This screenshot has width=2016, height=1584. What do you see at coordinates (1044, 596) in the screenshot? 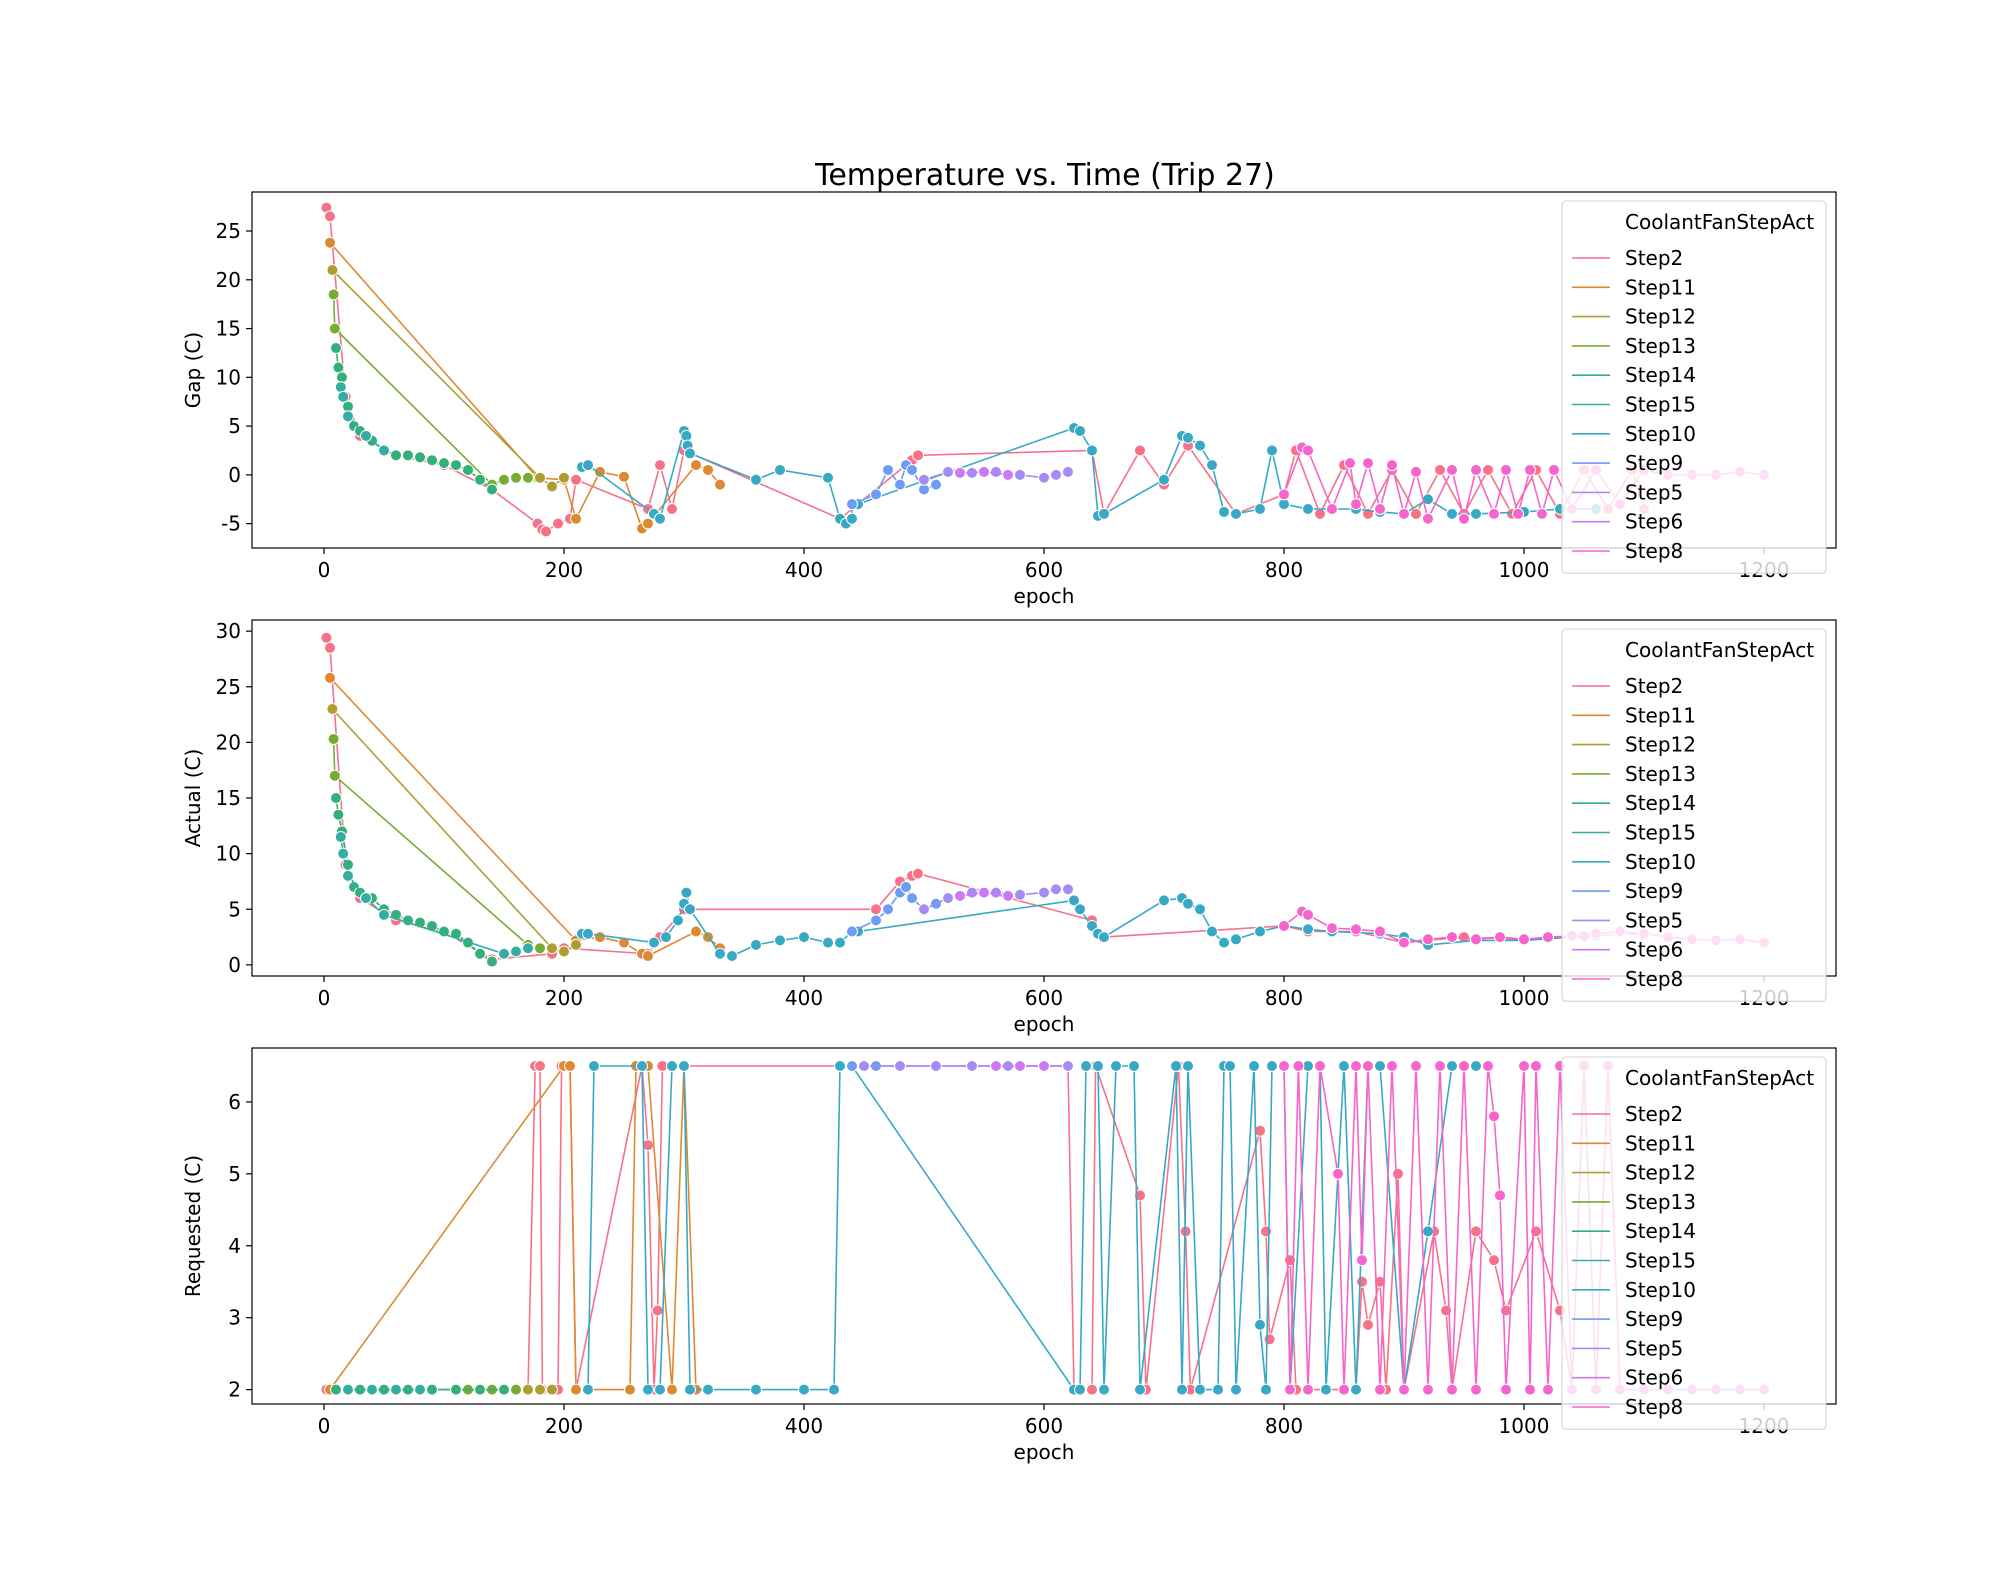
I see `x-axis-label: epoch` at bounding box center [1044, 596].